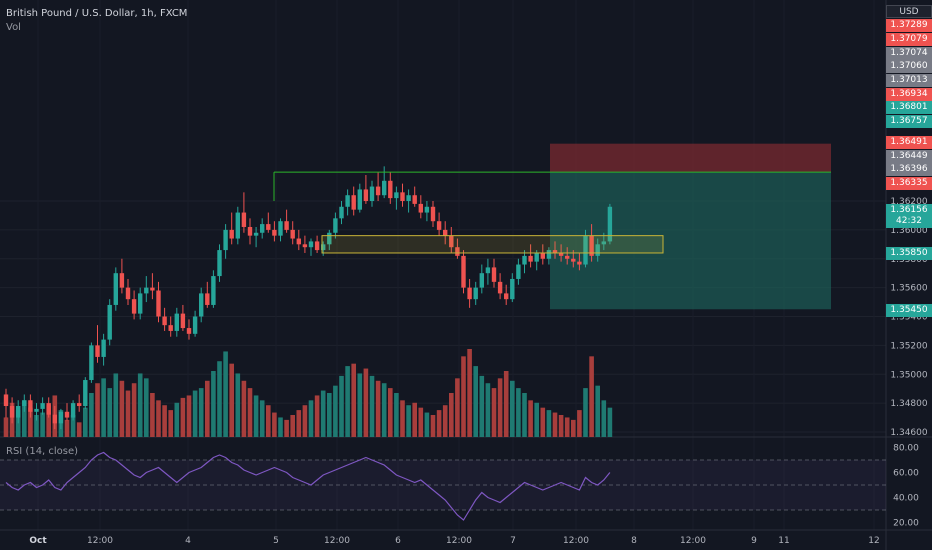 The image size is (932, 550). I want to click on price-badge: 1.36396, so click(909, 169).